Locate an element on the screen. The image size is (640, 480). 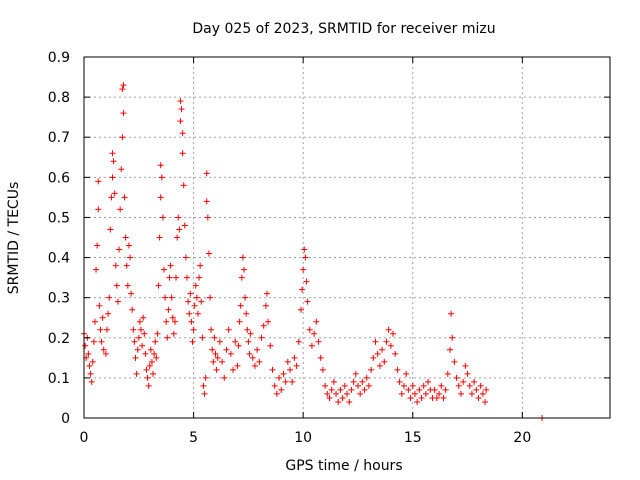
x-tick-label: 0 is located at coordinates (84, 438).